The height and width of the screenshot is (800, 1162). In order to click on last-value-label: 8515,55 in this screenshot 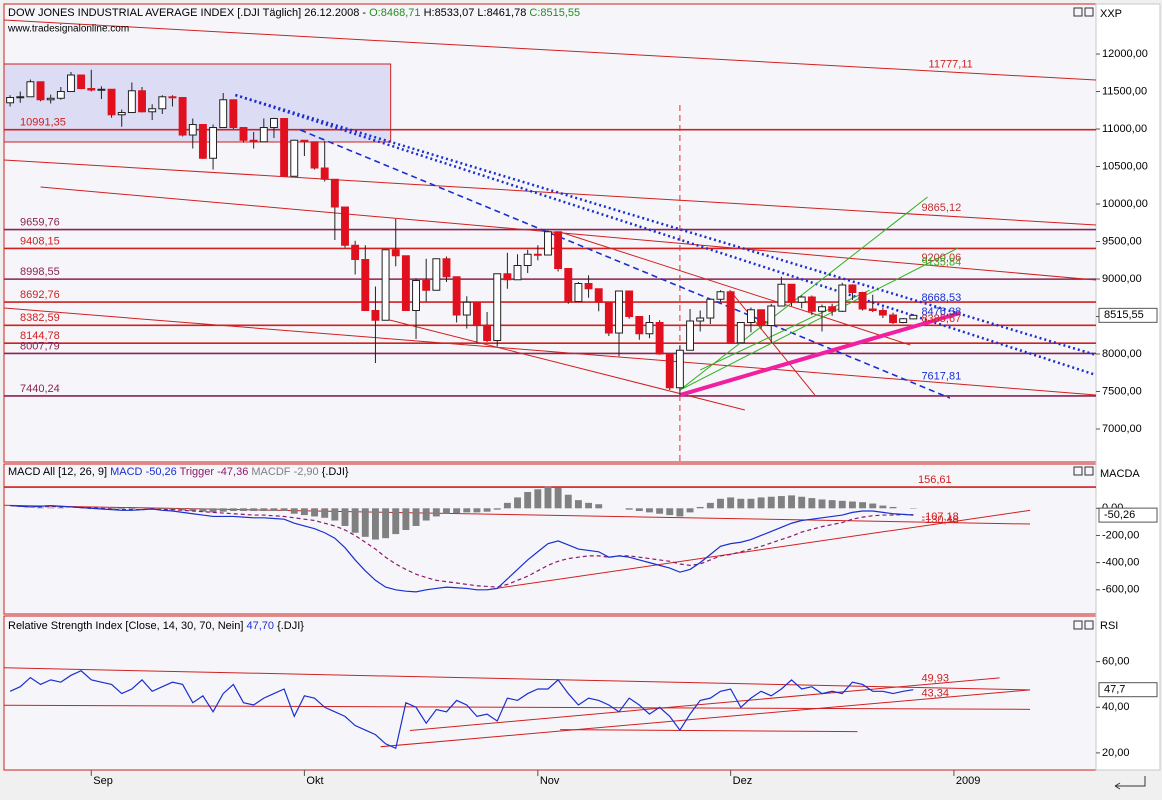, I will do `click(1124, 315)`.